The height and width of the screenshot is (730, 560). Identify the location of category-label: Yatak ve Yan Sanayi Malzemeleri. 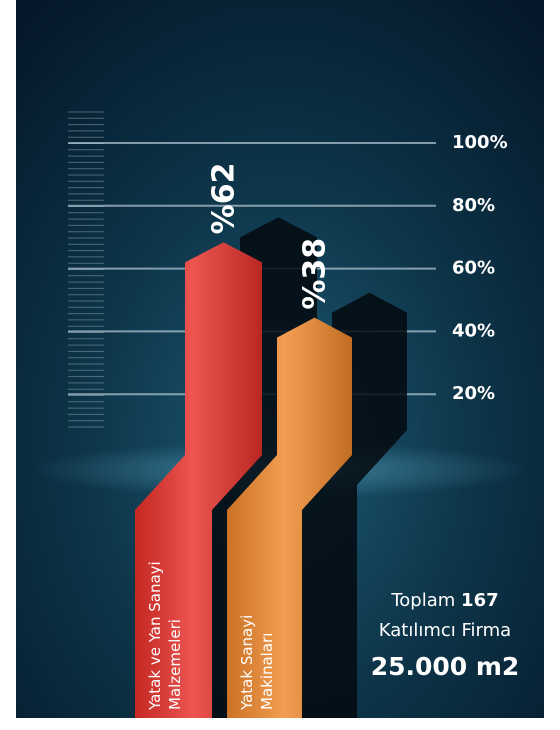
(165, 635).